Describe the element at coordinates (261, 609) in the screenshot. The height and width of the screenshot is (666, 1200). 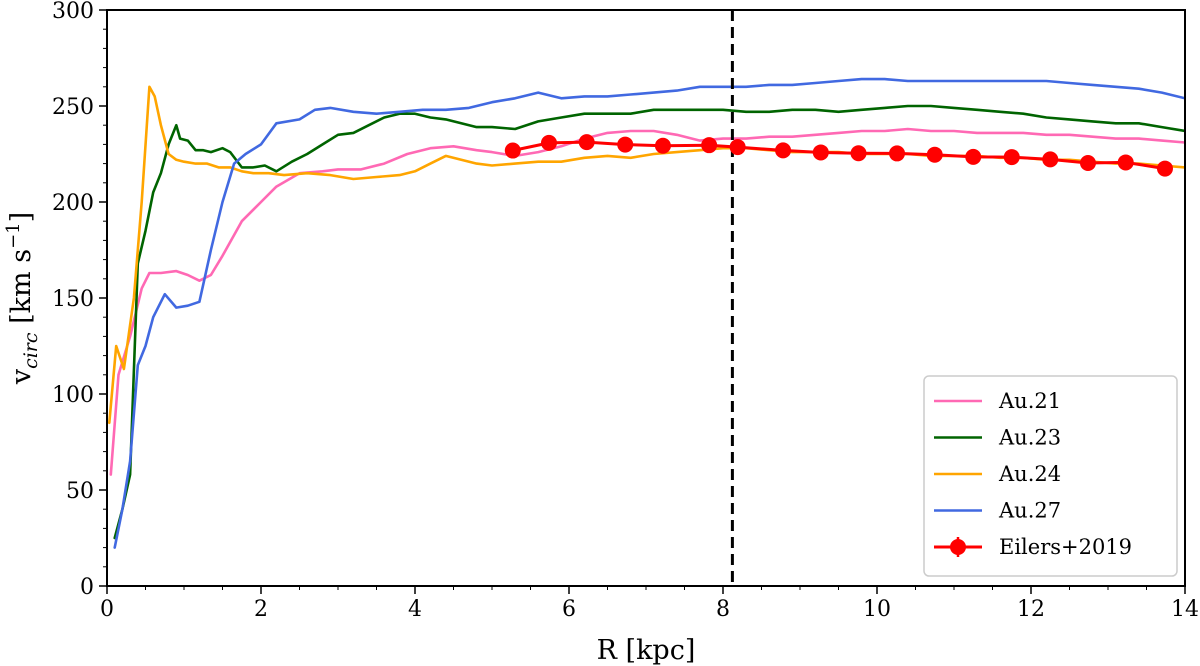
I see `x-tick-label: 2` at that location.